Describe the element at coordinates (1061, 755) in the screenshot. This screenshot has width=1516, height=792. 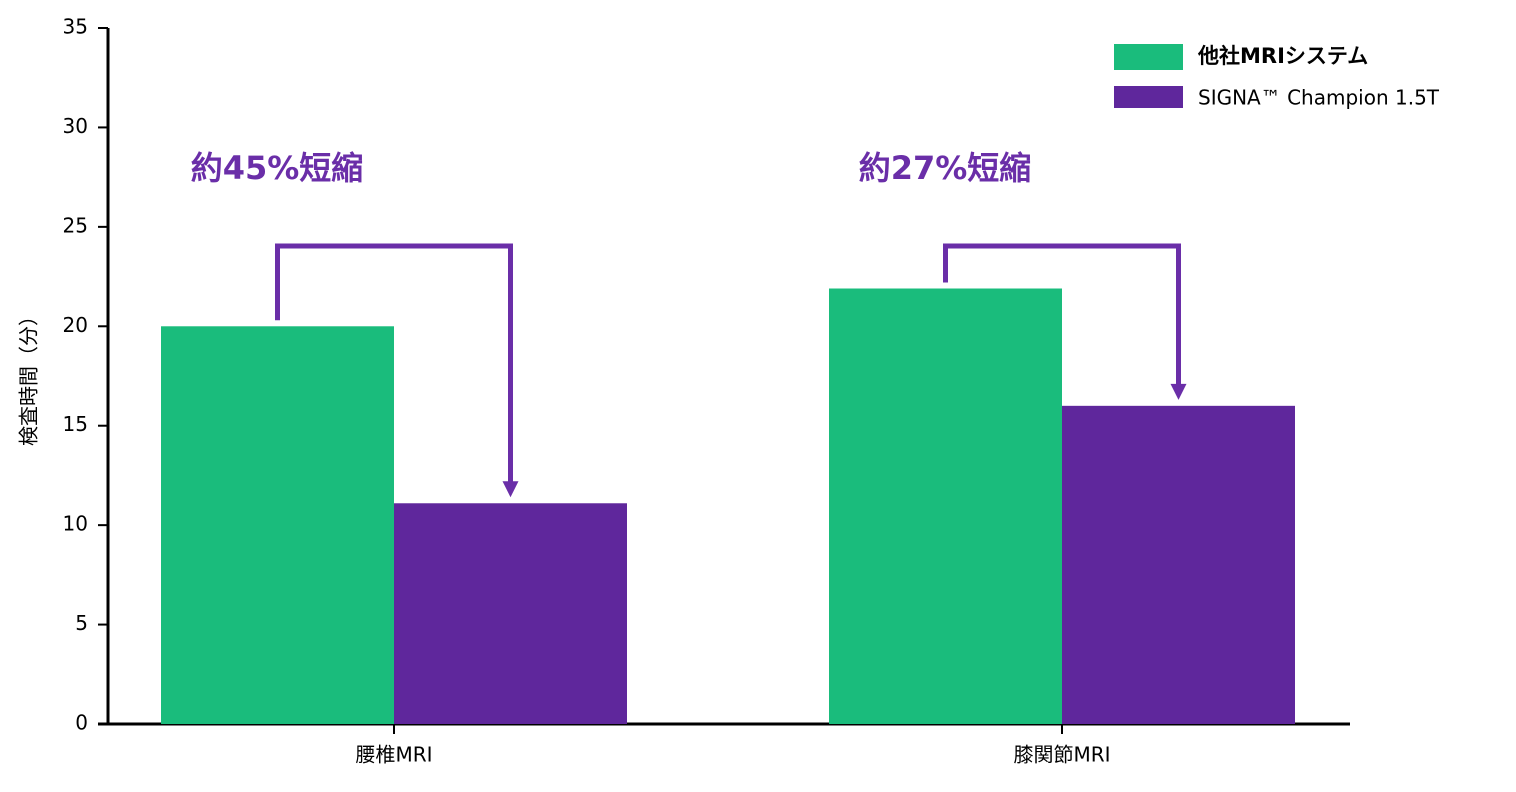
I see `x-tick-label: 膝関節MRI` at that location.